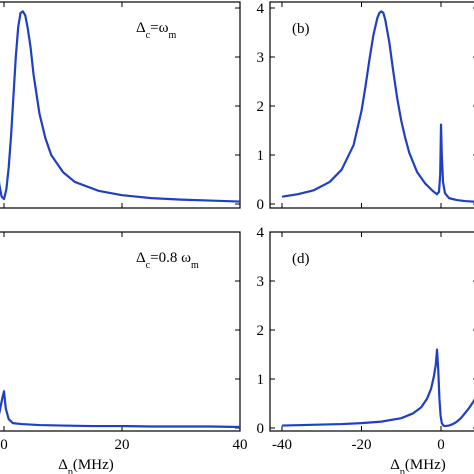 The width and height of the screenshot is (474, 474). I want to click on ytick-label-b-4: 4, so click(261, 9).